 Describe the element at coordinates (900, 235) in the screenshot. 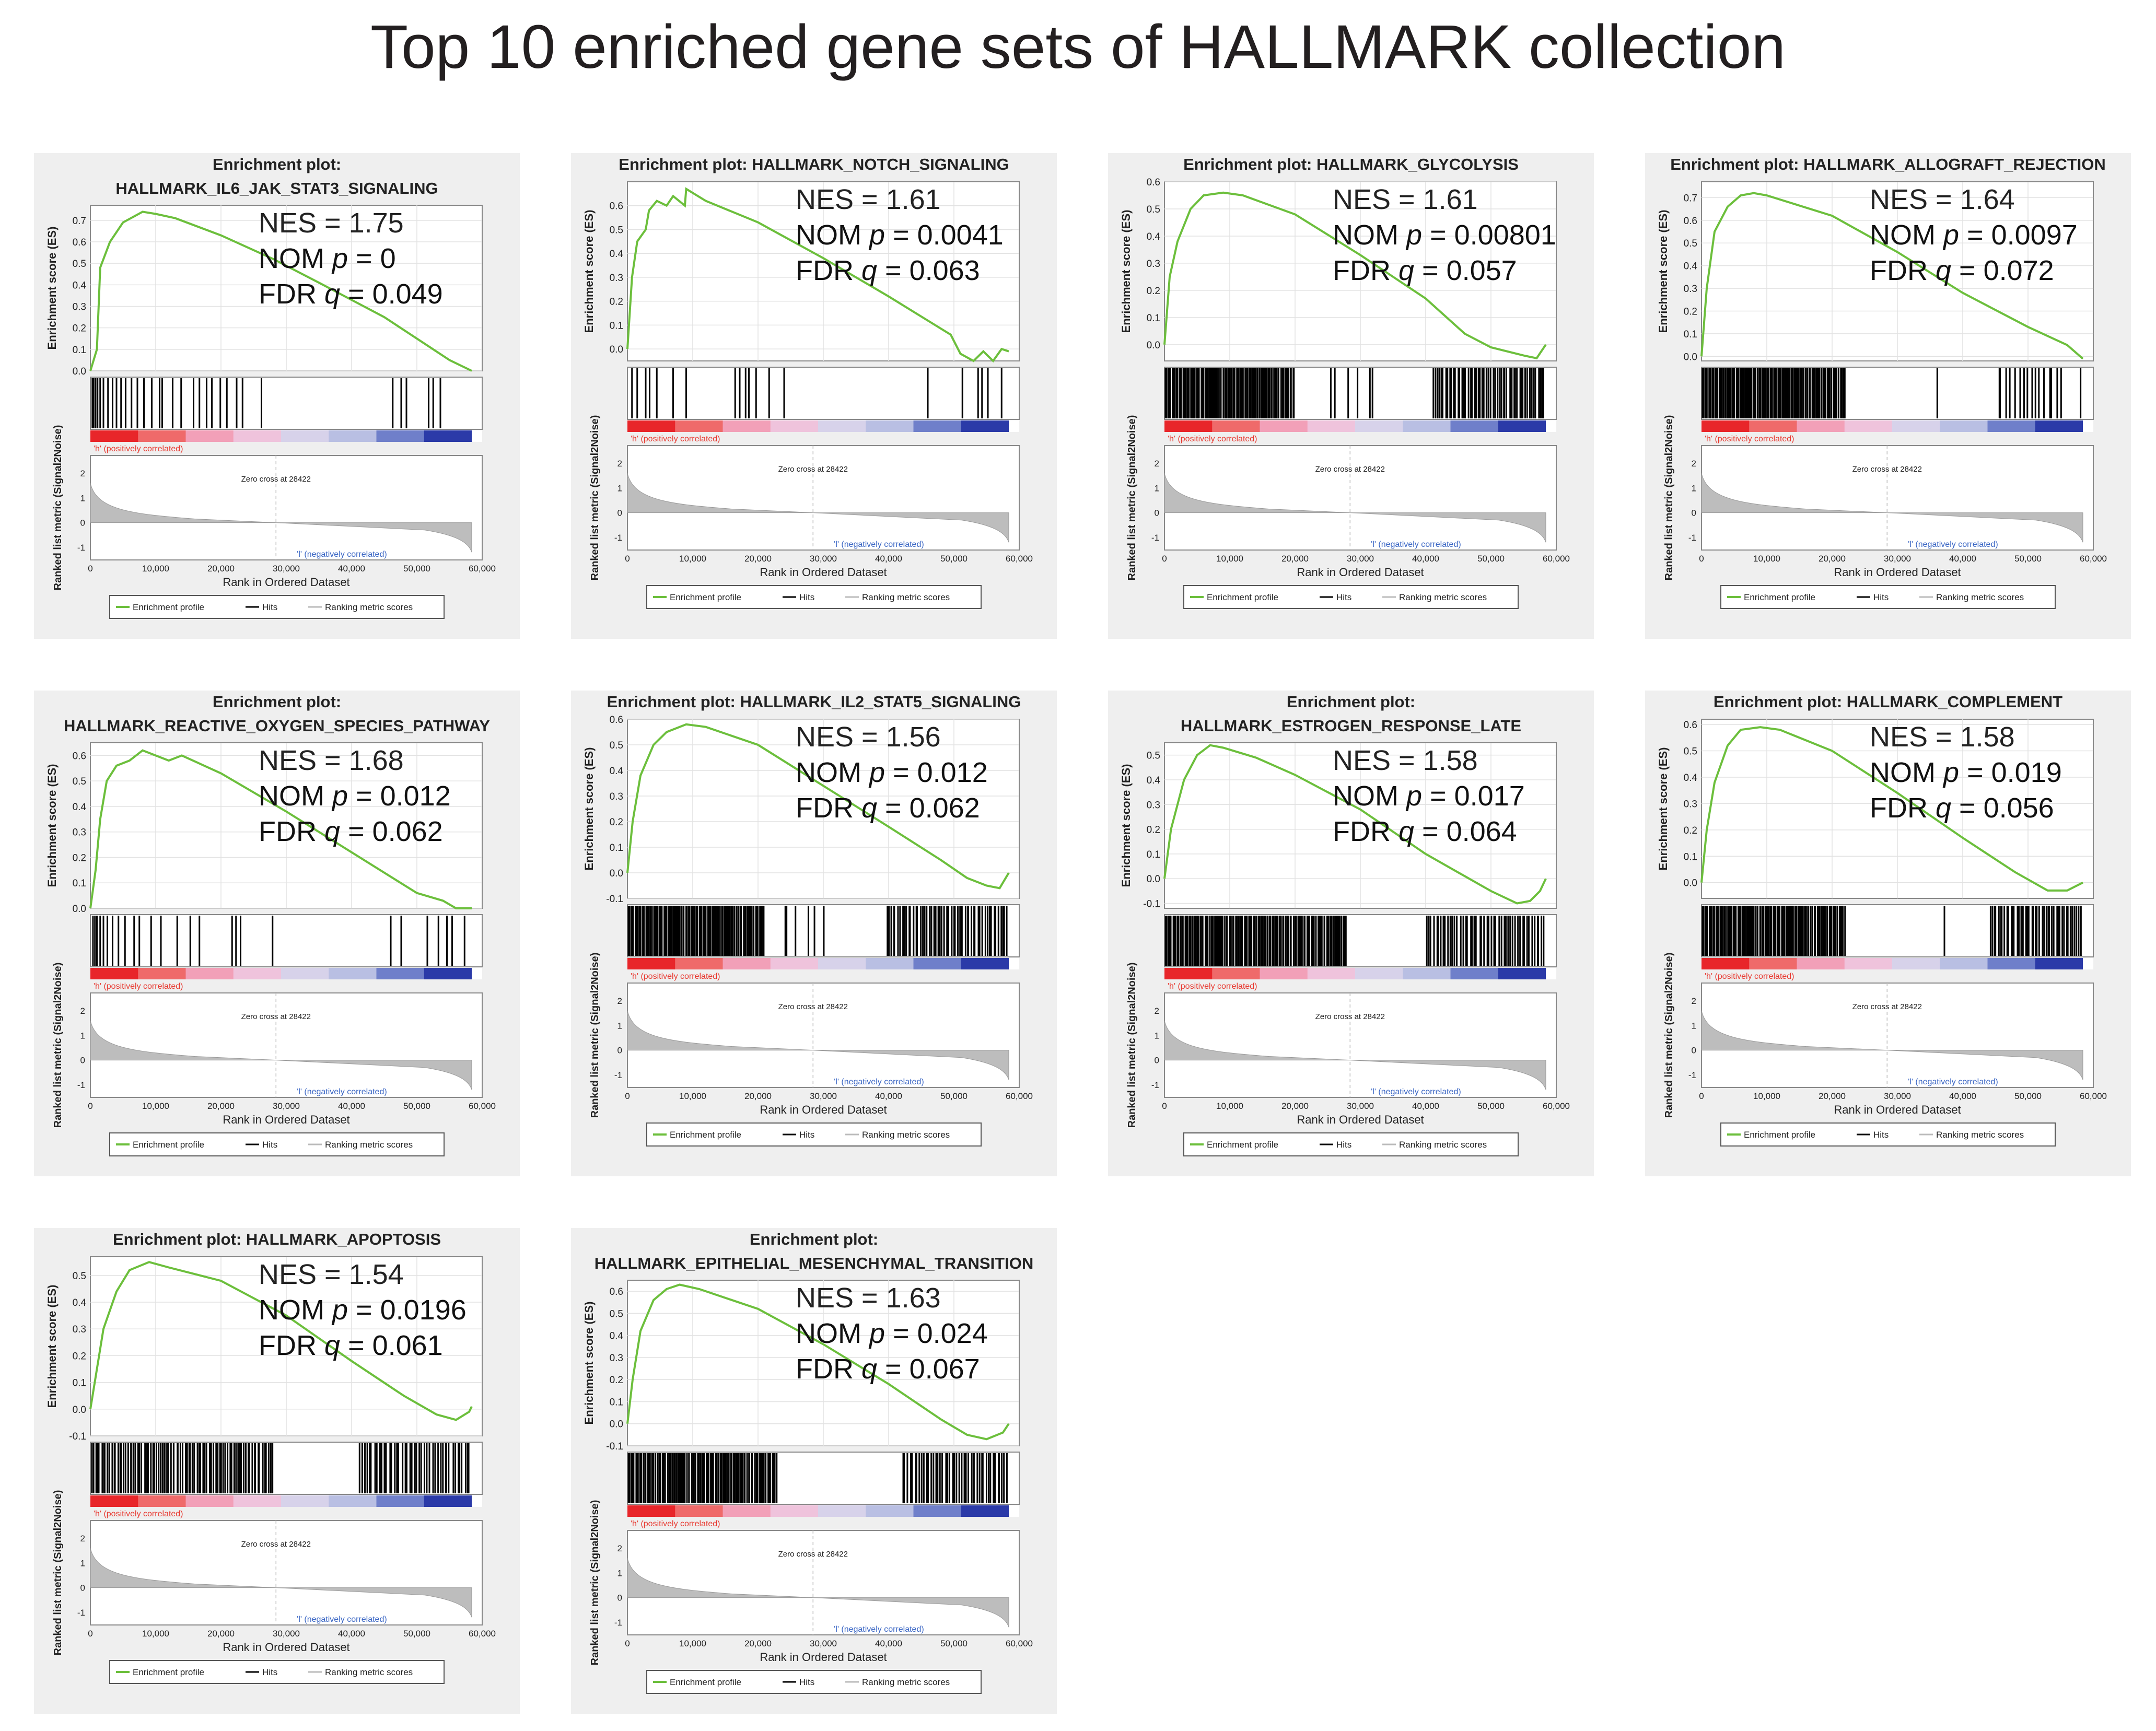

I see `nom-p-value: NOM p = 0.0041` at that location.